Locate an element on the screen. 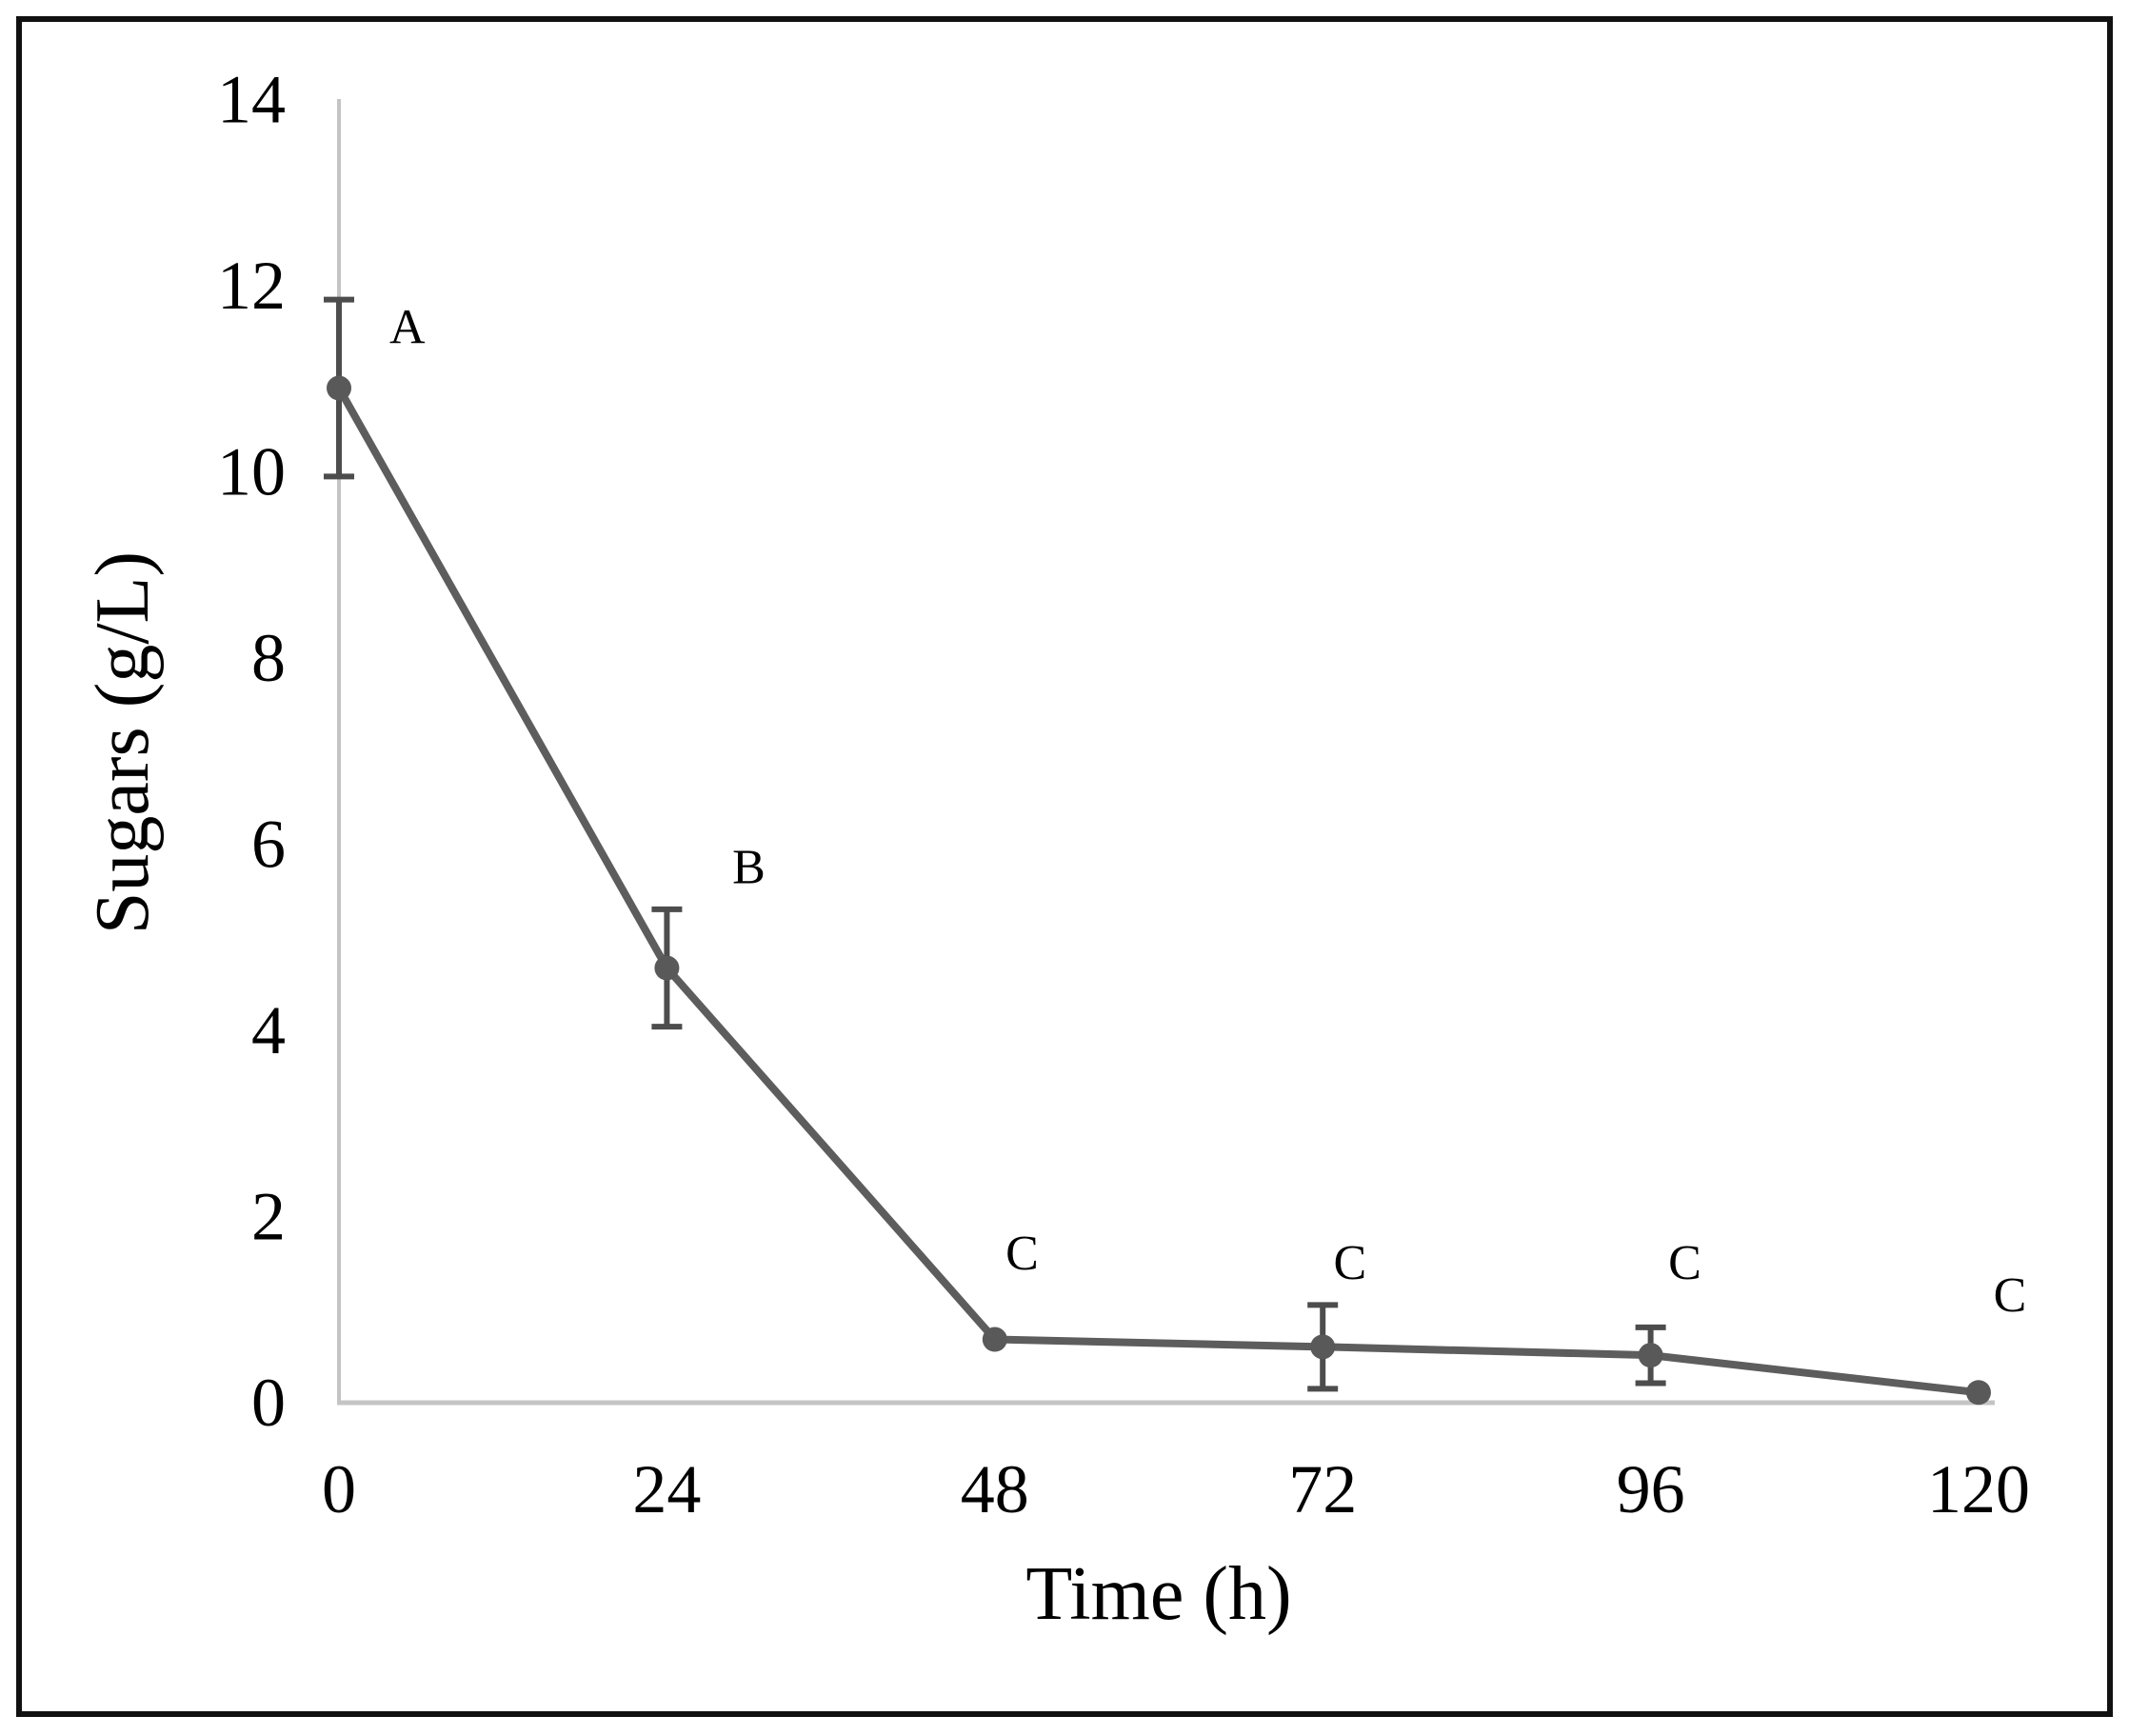 This screenshot has height=1736, width=2129. y-tick-label: 10 is located at coordinates (251, 472).